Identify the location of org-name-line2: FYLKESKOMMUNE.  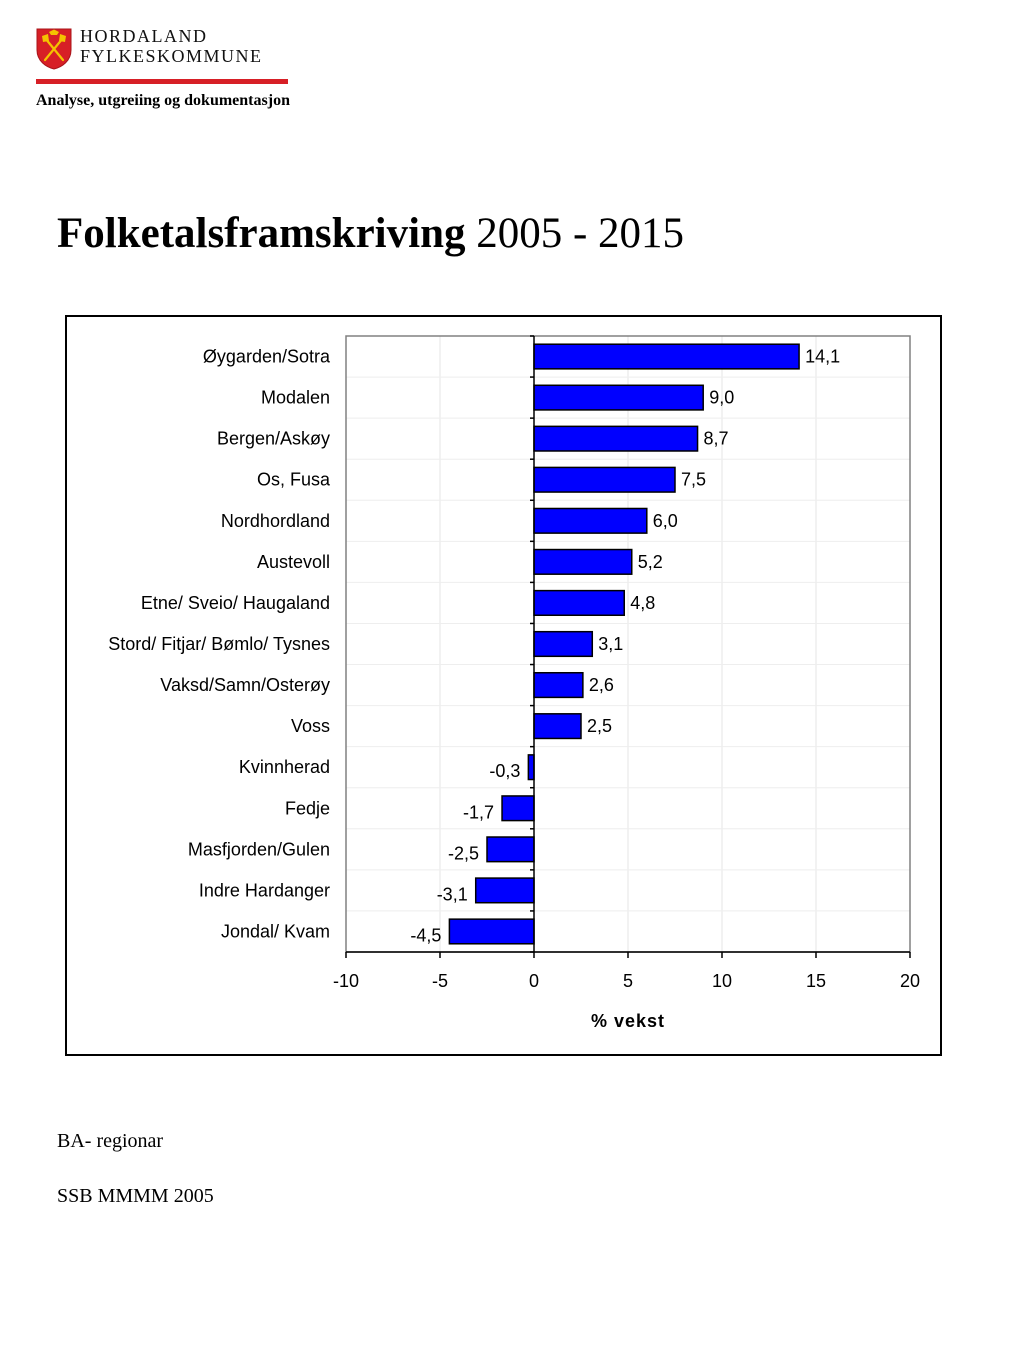
(171, 56).